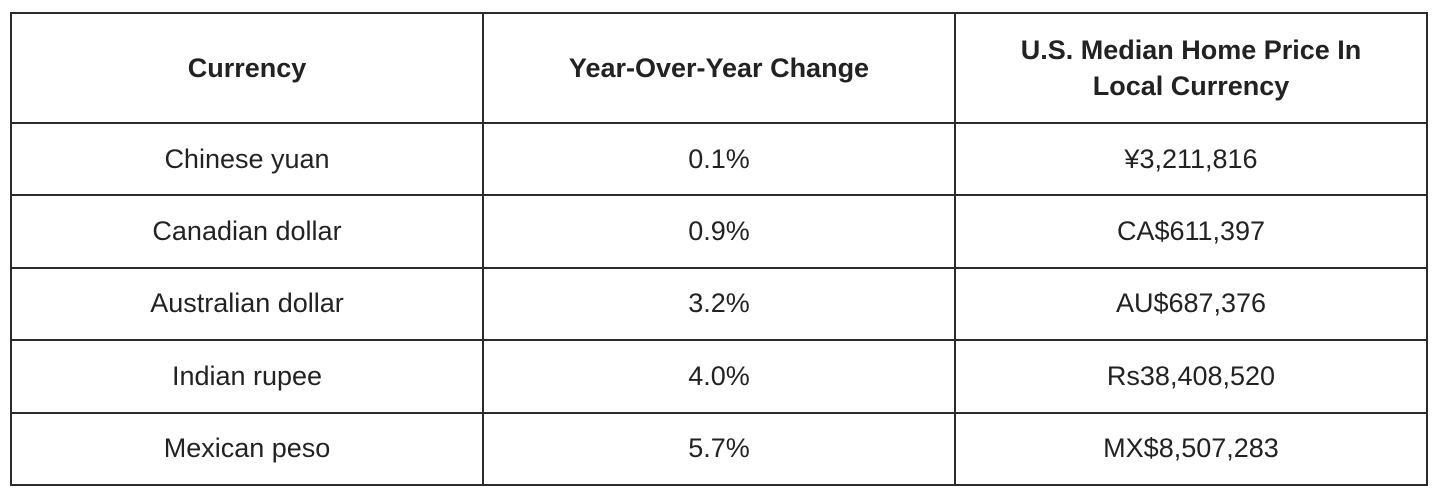 The width and height of the screenshot is (1440, 496). What do you see at coordinates (247, 68) in the screenshot?
I see `header-cell: Currency` at bounding box center [247, 68].